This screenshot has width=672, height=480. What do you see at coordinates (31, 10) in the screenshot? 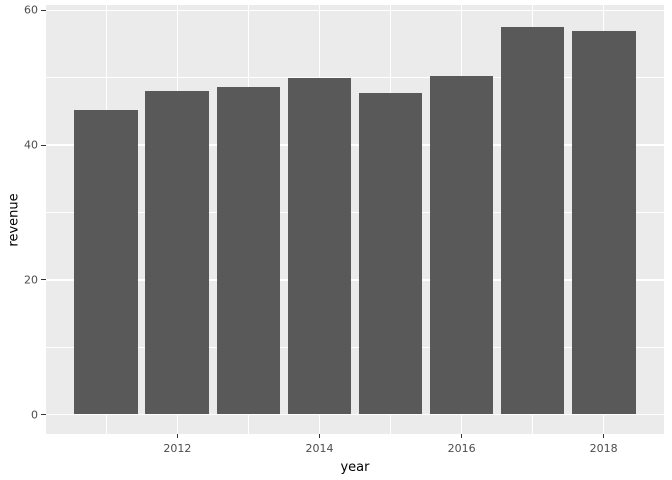
I see `y-tick-label: 60` at bounding box center [31, 10].